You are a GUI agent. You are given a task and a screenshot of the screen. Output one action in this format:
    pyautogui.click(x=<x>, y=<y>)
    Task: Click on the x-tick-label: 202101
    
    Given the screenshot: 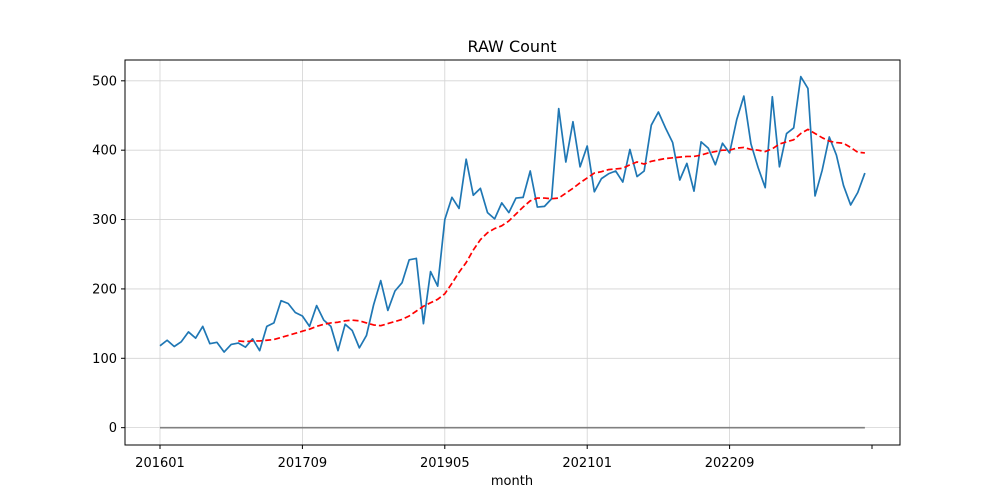 What is the action you would take?
    pyautogui.click(x=587, y=463)
    